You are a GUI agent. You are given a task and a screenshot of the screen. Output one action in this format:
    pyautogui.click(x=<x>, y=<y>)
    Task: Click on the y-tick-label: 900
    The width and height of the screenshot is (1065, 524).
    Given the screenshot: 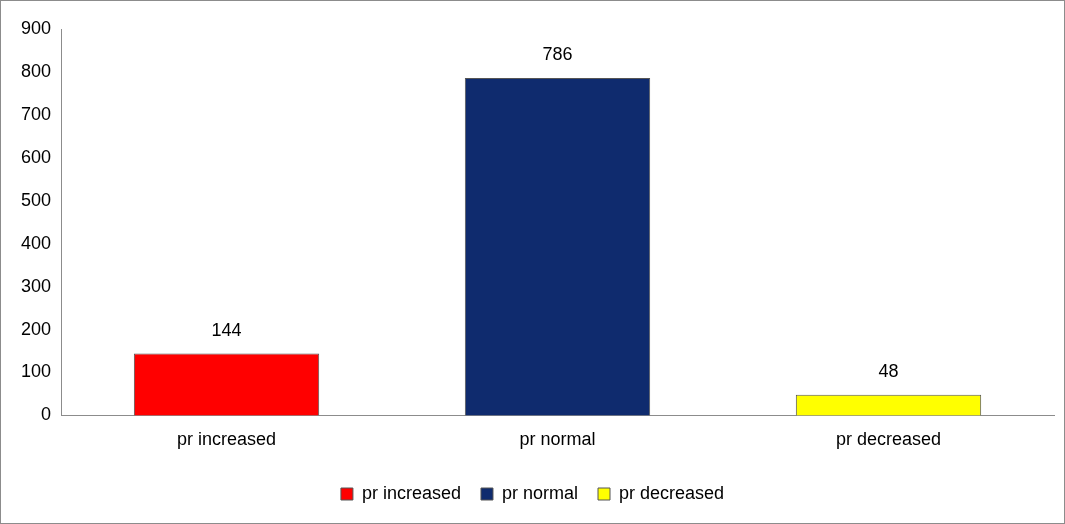 What is the action you would take?
    pyautogui.click(x=36, y=27)
    